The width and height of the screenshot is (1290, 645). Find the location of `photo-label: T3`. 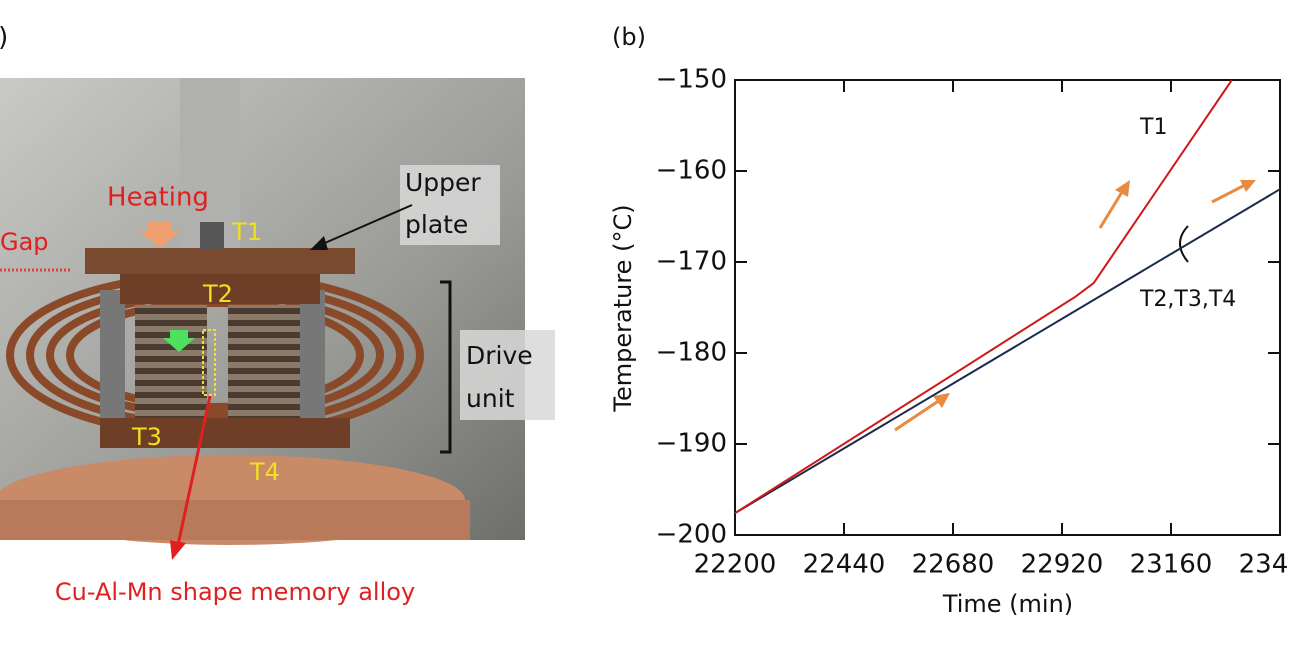

photo-label: T3 is located at coordinates (146, 437).